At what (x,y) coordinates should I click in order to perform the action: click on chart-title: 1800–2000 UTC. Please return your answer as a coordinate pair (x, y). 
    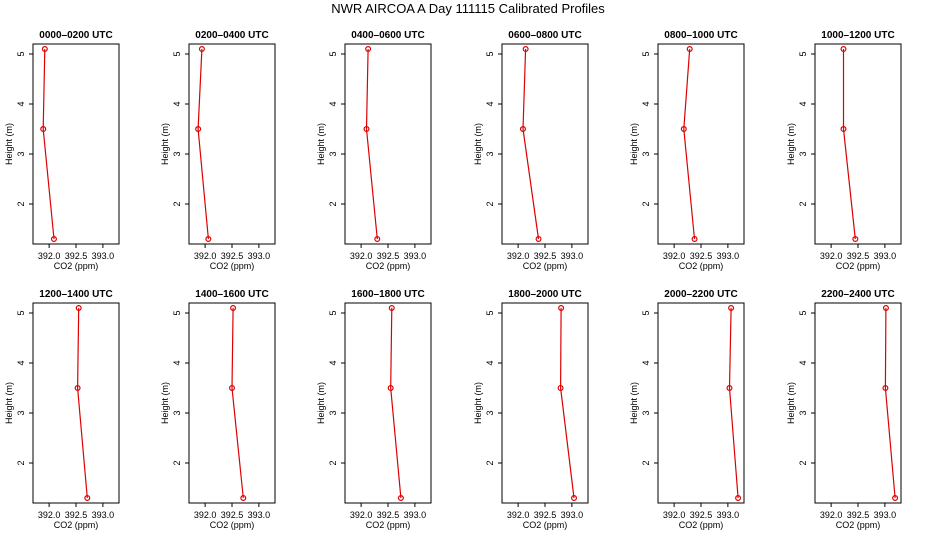
    Looking at the image, I should click on (544, 294).